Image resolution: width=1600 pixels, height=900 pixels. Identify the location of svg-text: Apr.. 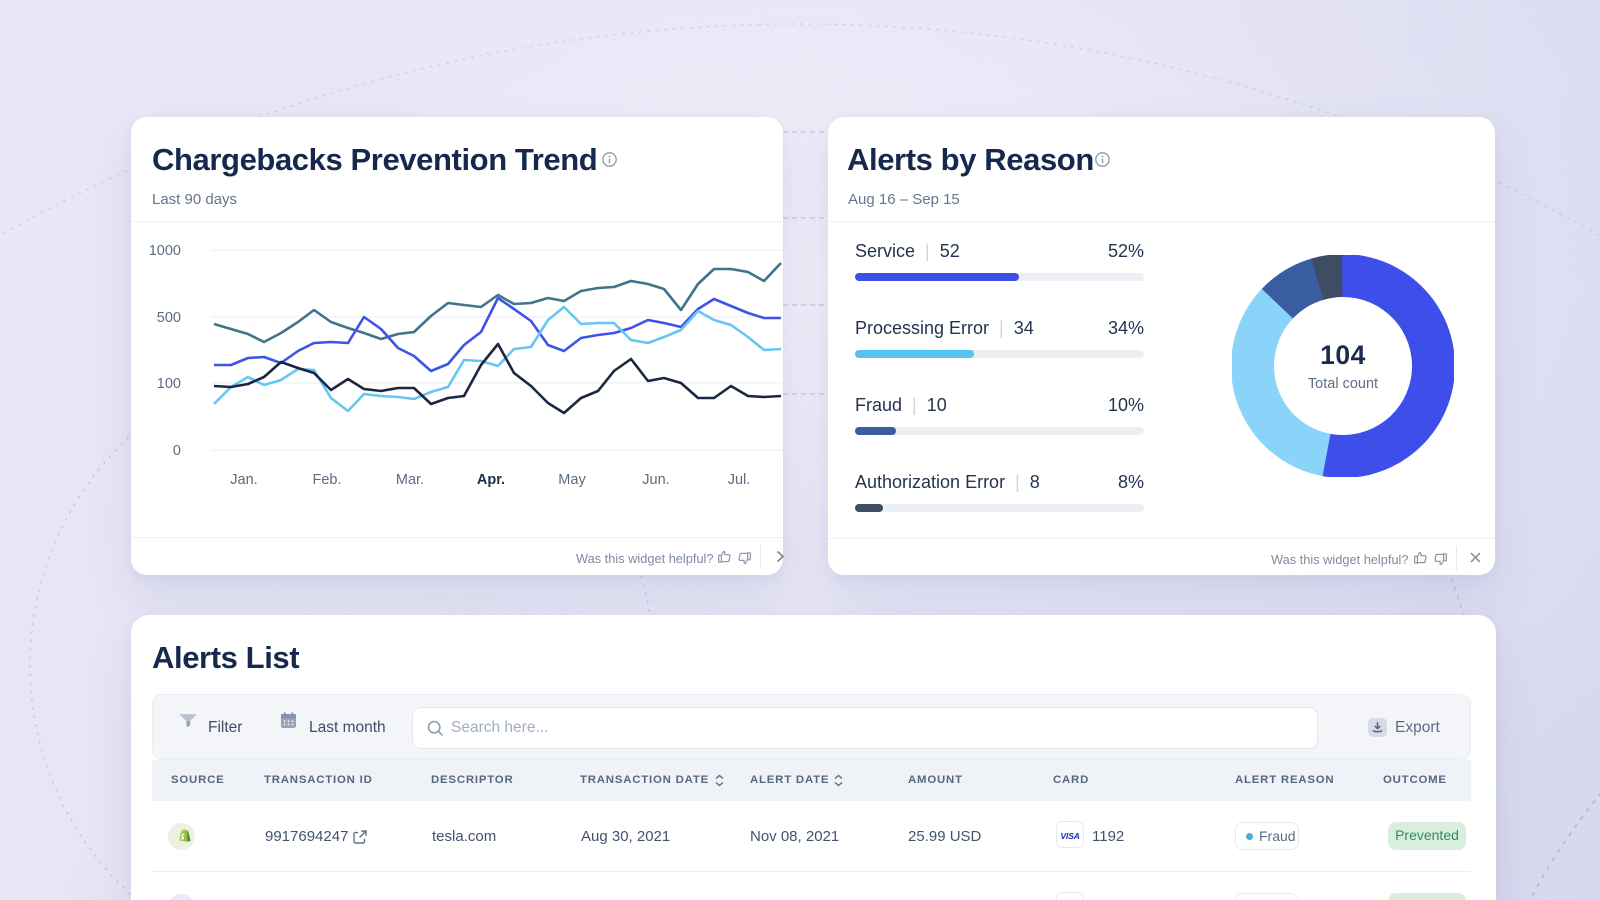
(491, 480).